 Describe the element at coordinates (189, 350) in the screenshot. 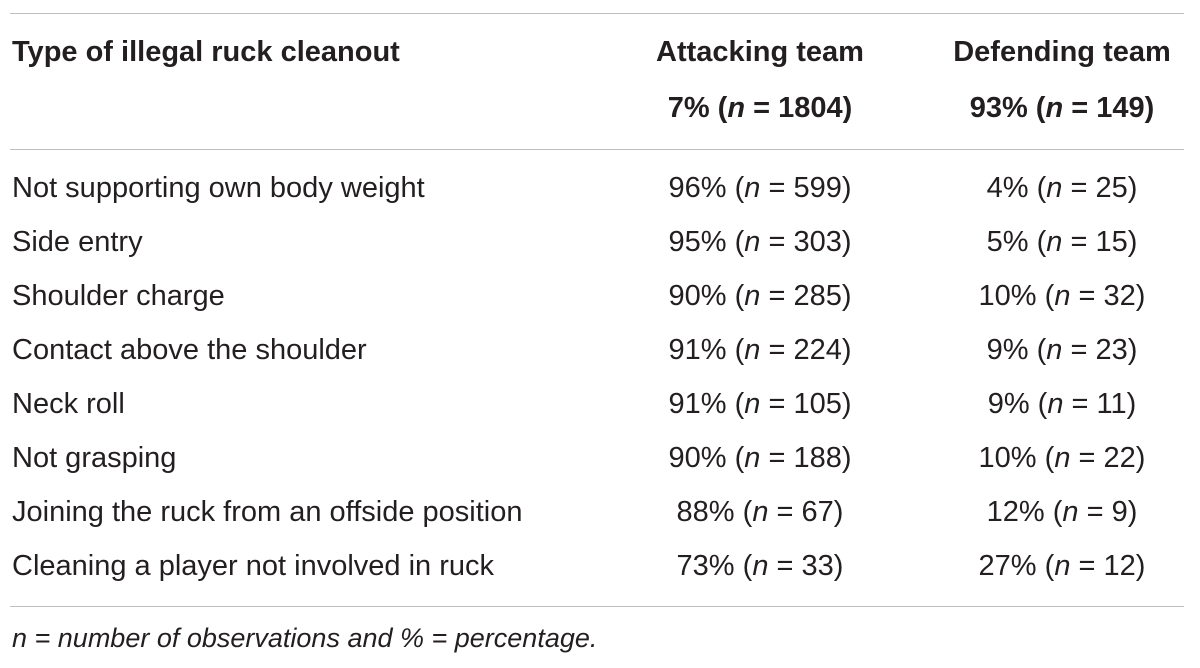

I see `row-type: Contact above the shoulder` at that location.